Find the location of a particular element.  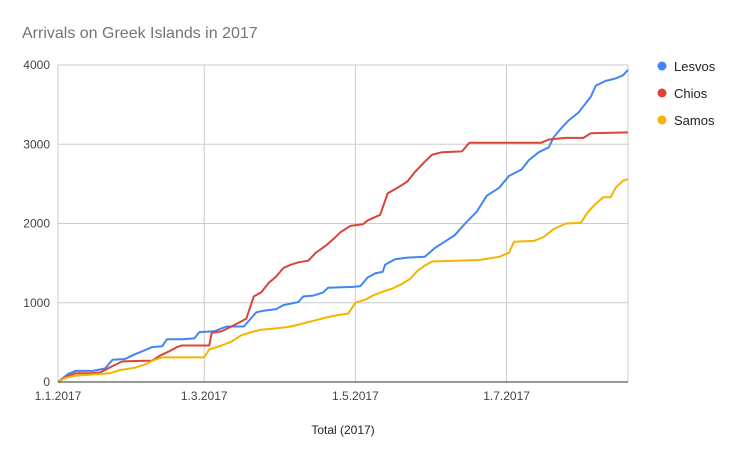

legend-swatch-lesvos is located at coordinates (662, 66).